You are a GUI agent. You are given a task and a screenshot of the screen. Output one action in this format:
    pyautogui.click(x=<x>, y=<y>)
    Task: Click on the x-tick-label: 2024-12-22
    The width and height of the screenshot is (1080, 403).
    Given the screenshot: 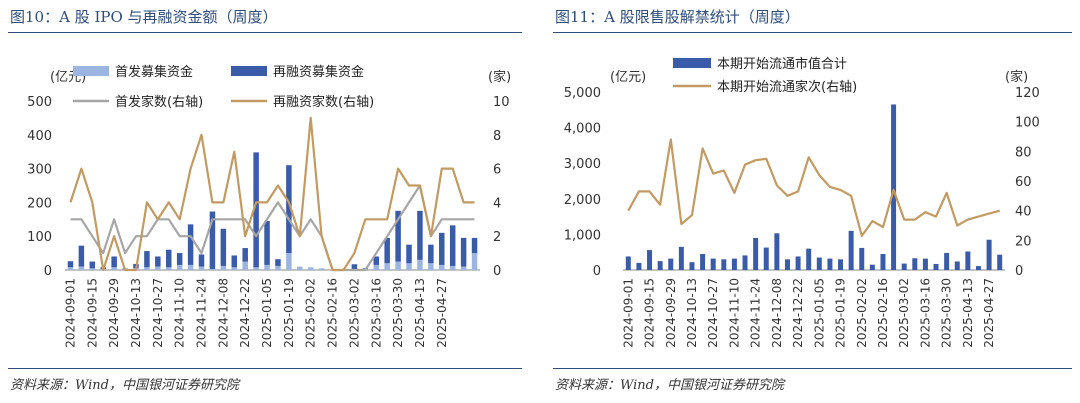 What is the action you would take?
    pyautogui.click(x=798, y=313)
    